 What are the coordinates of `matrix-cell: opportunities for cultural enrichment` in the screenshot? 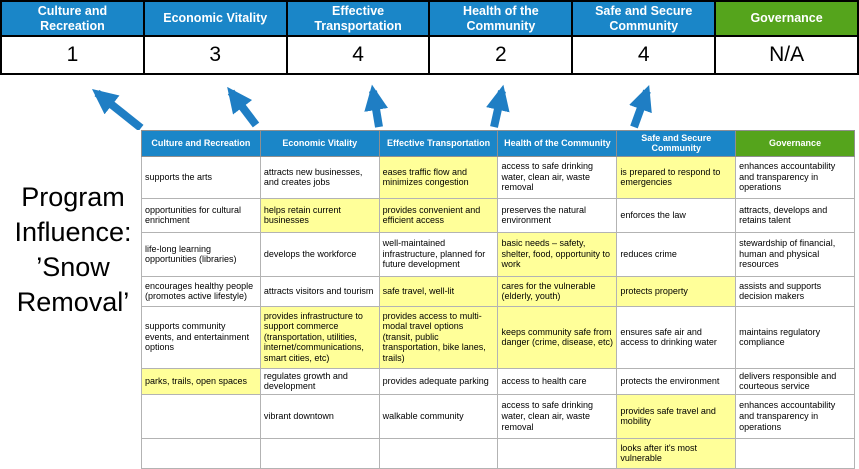 It's located at (201, 215).